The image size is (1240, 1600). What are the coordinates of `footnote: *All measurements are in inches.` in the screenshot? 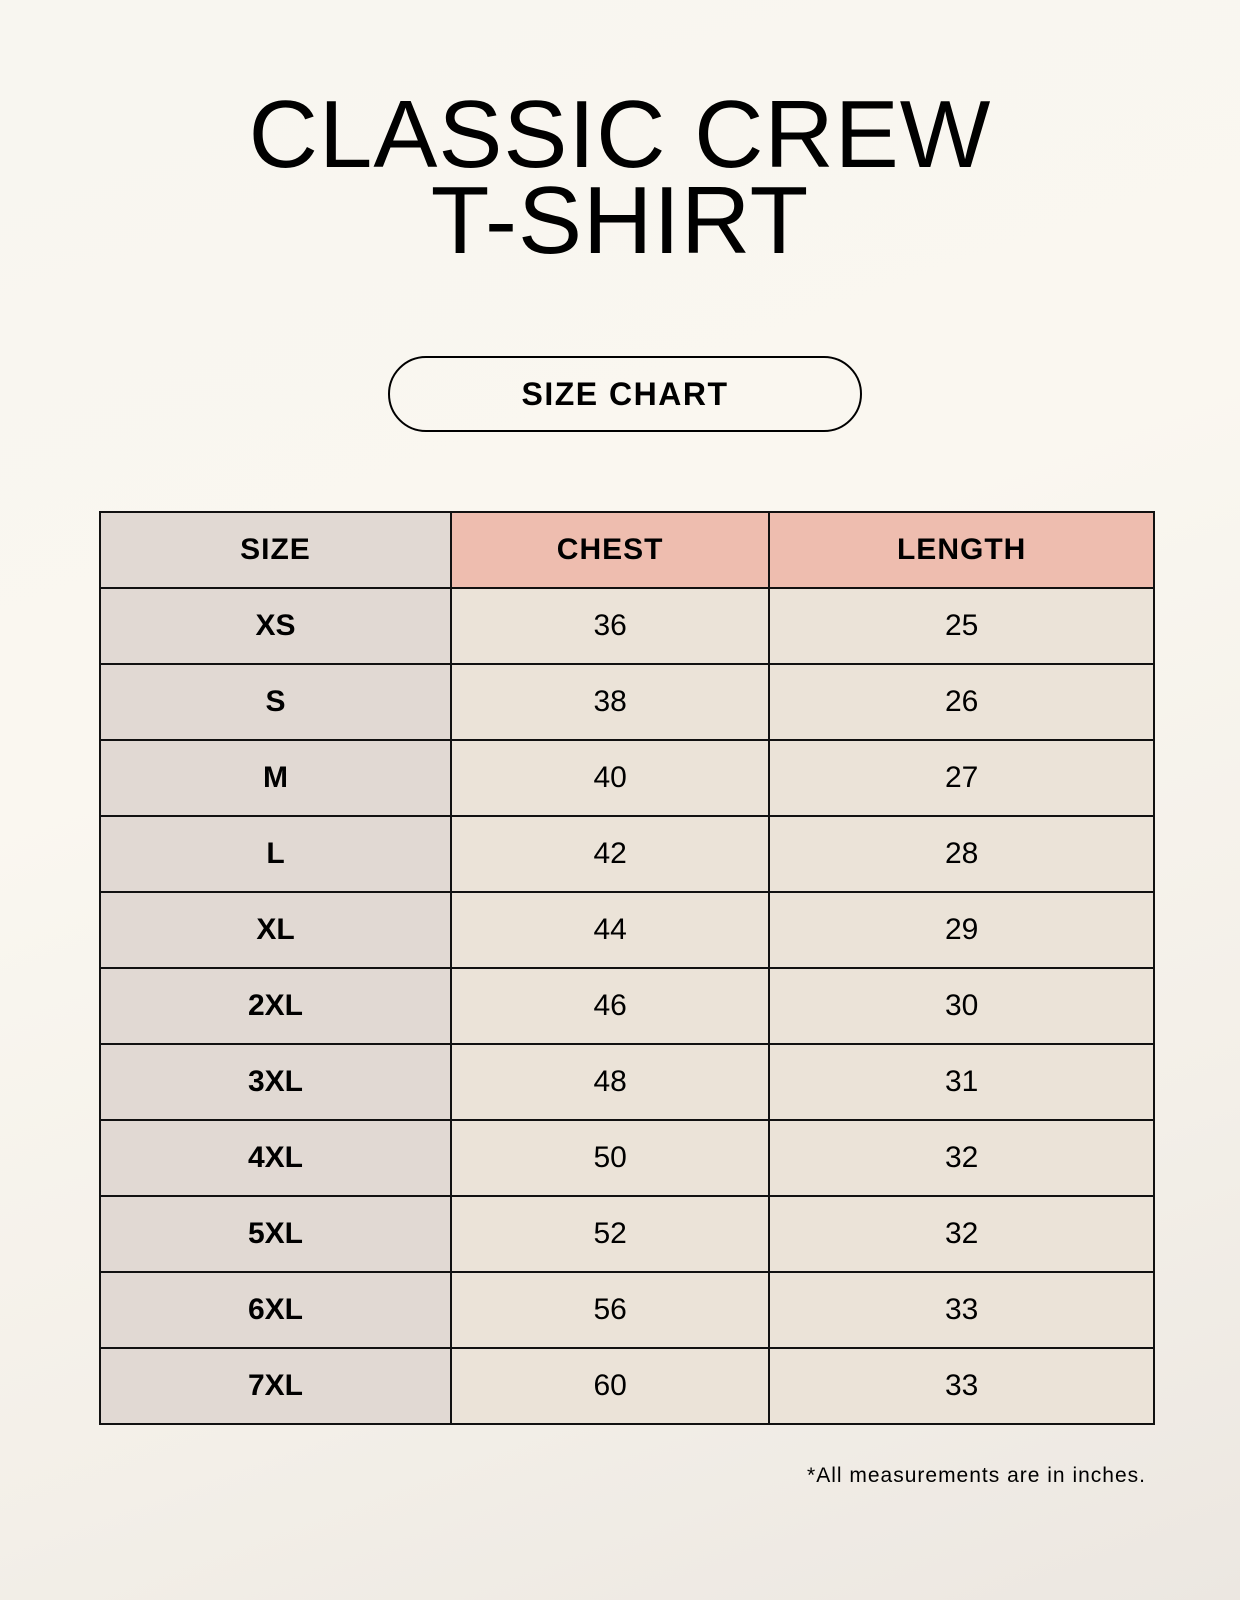 It's located at (976, 1475).